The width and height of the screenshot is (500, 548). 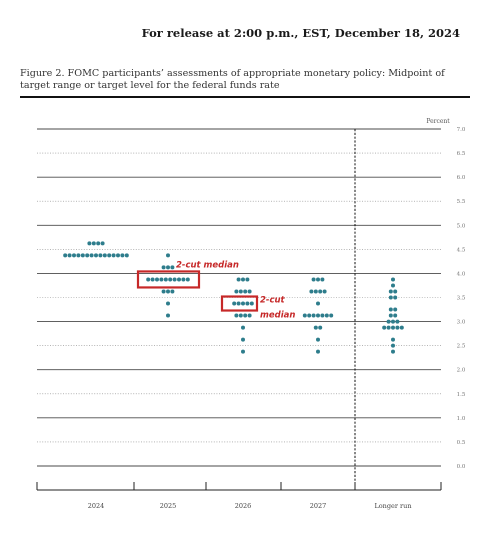 I want to click on y-tick-label: 0.0, so click(x=461, y=467).